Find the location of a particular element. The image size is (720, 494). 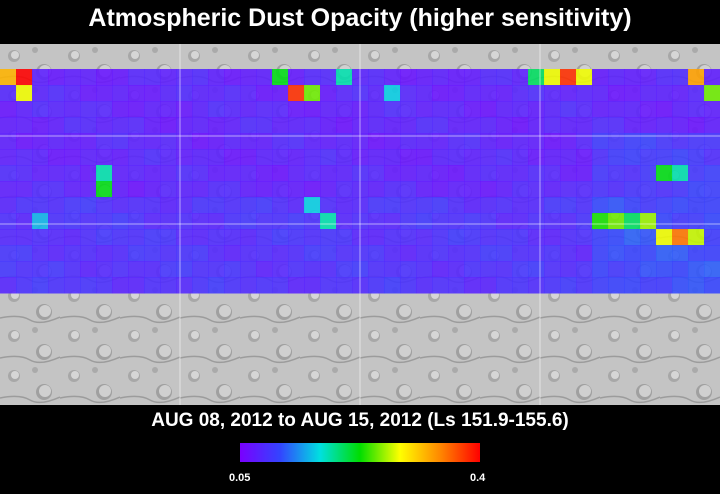

colorbar-min-label: 0.05 is located at coordinates (240, 478).